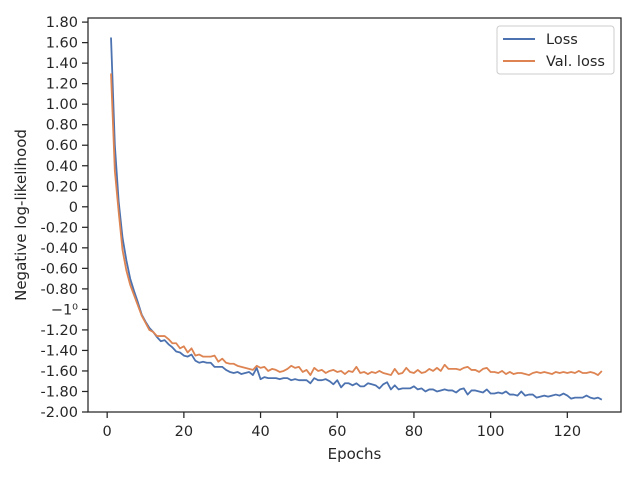  What do you see at coordinates (62, 105) in the screenshot?
I see `y-tick-label: 1.00` at bounding box center [62, 105].